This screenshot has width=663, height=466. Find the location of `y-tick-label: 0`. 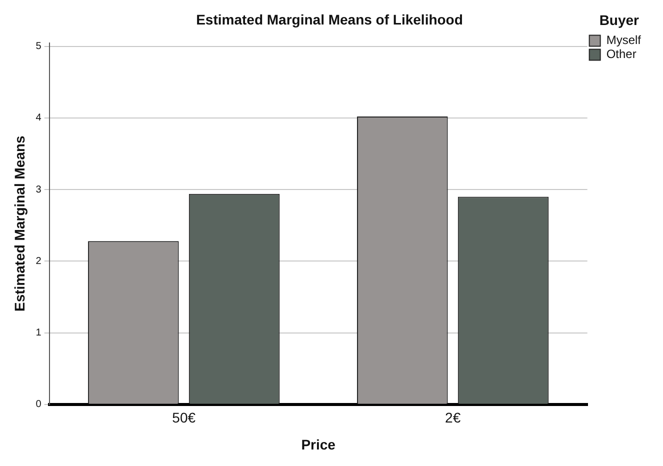

y-tick-label: 0 is located at coordinates (39, 404).